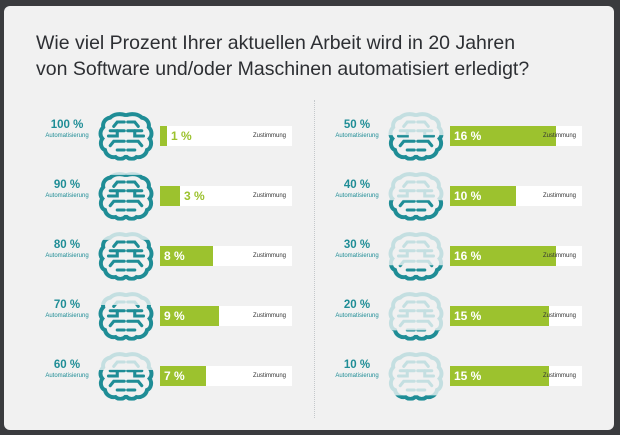  What do you see at coordinates (67, 365) in the screenshot?
I see `automation-level-value: 60 %` at bounding box center [67, 365].